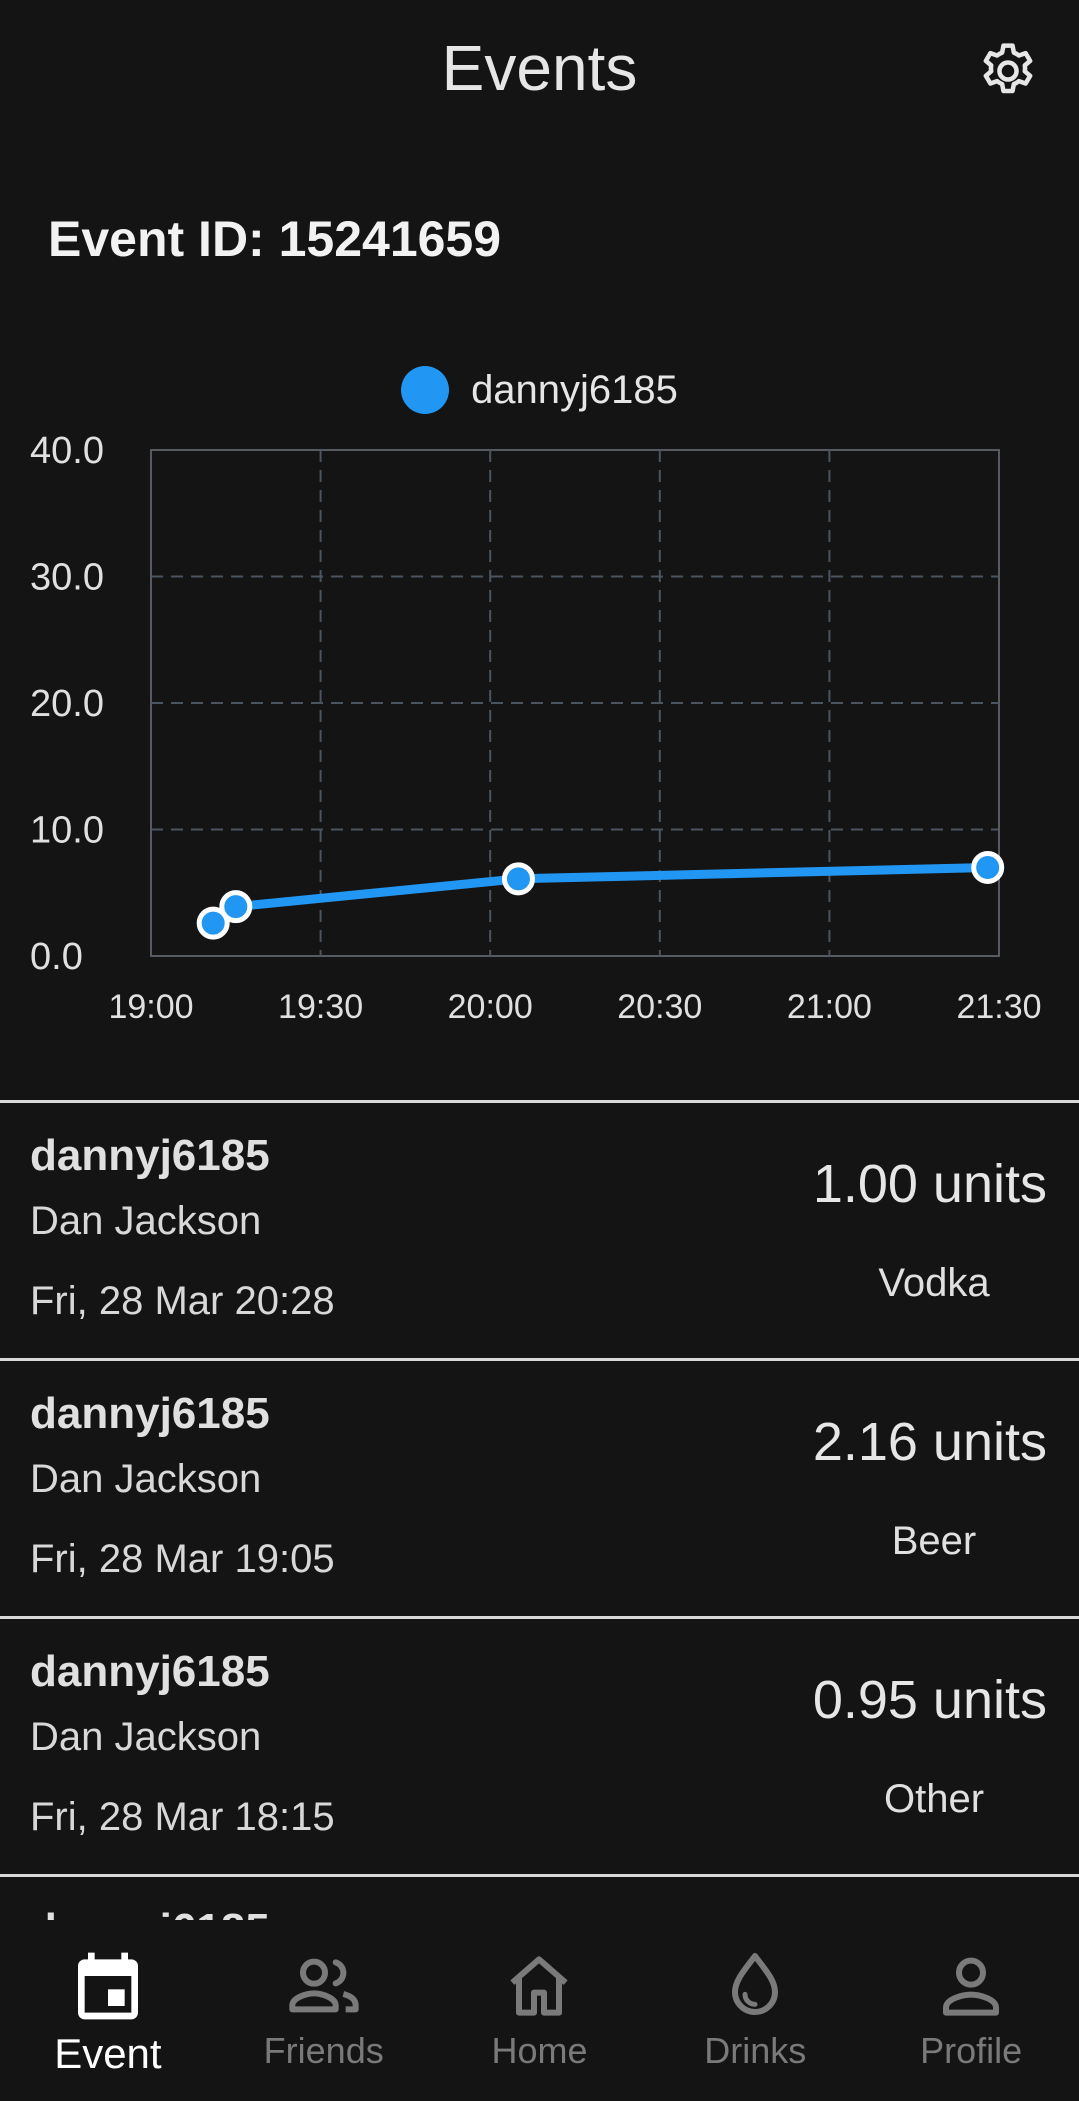 This screenshot has height=2101, width=1079. What do you see at coordinates (659, 1007) in the screenshot?
I see `x-tick-label: 20:30` at bounding box center [659, 1007].